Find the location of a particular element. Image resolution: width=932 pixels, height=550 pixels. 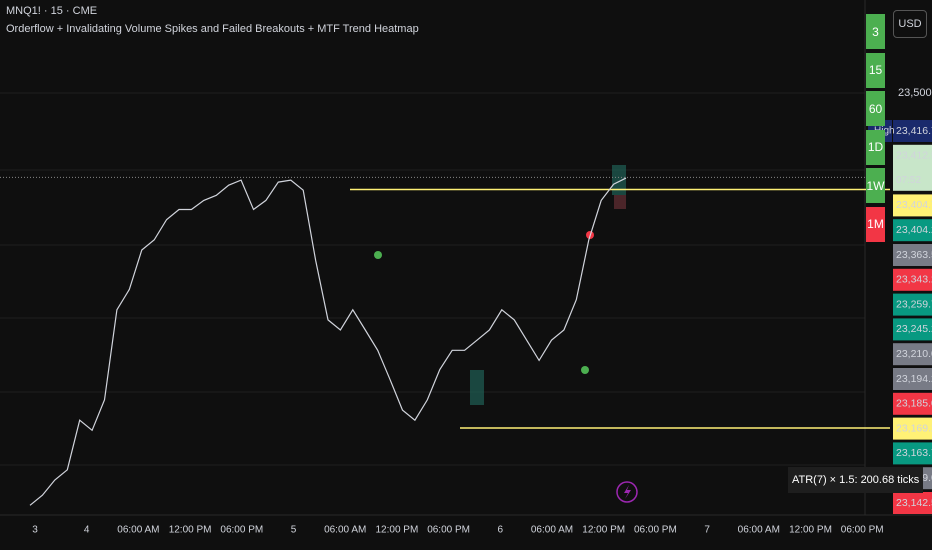

time-label: 3 is located at coordinates (35, 530).